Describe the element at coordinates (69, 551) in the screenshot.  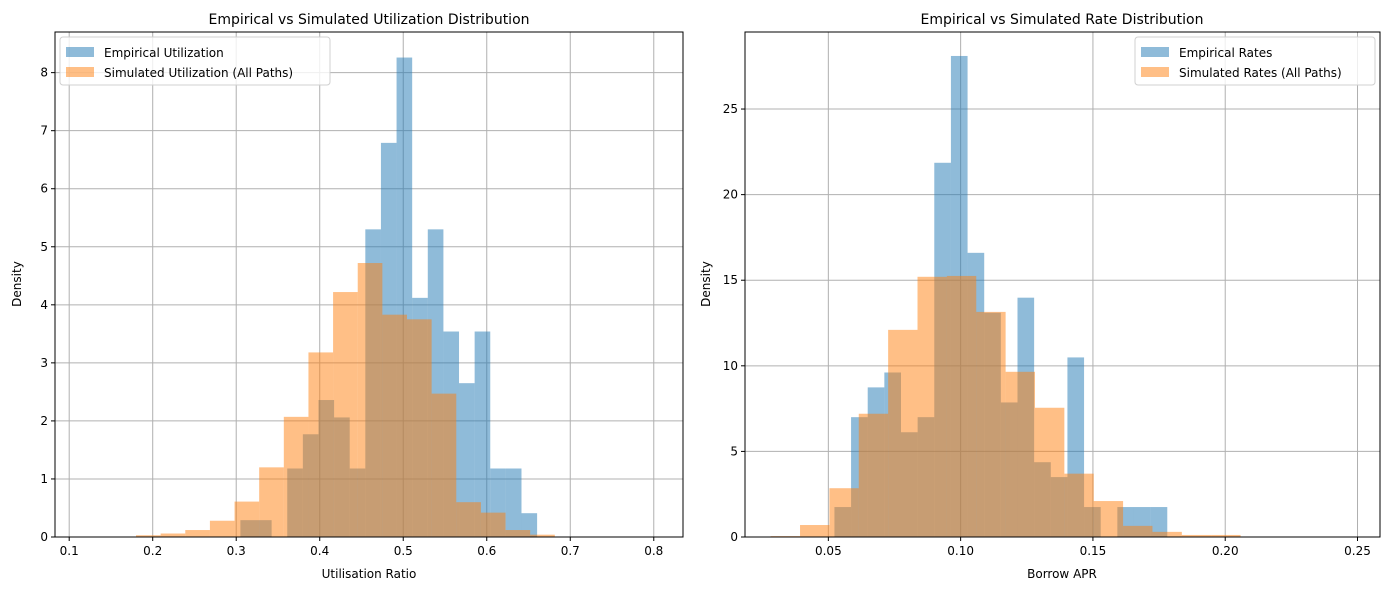
I see `x-tick-label: 0.1` at that location.